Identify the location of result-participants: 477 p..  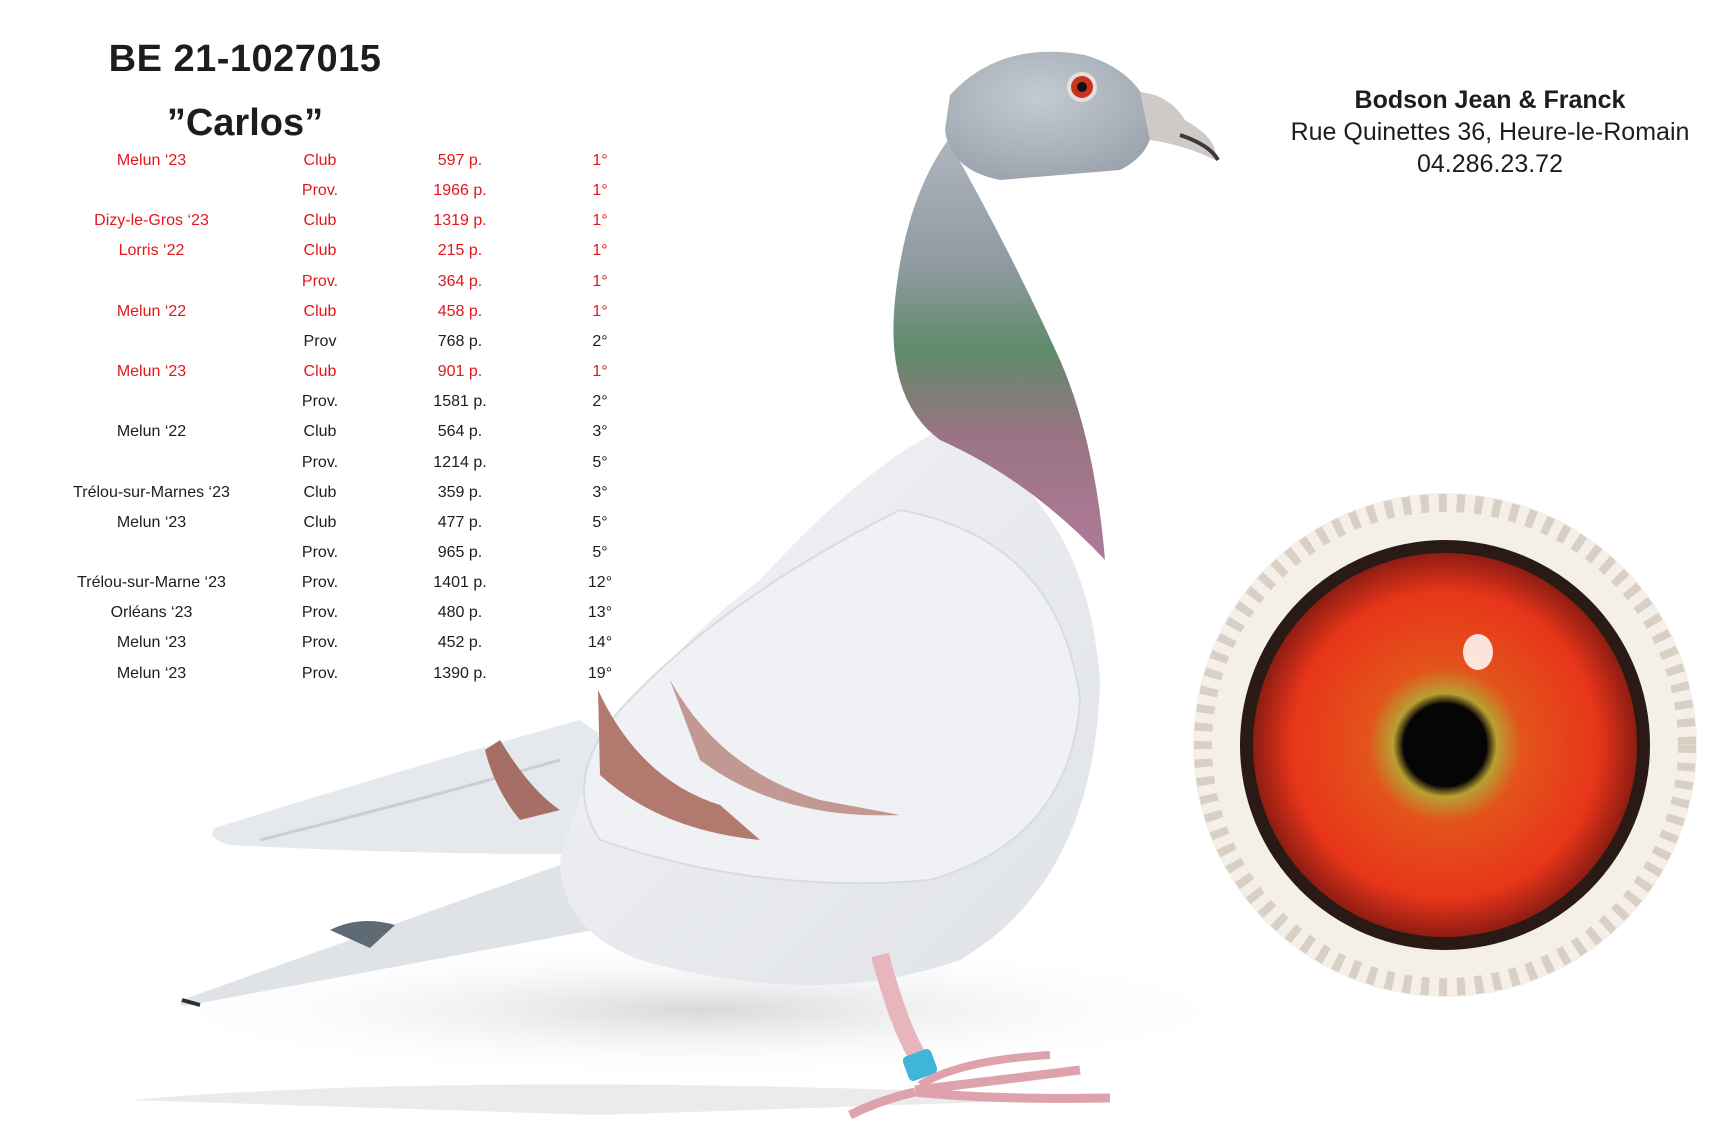
(460, 522).